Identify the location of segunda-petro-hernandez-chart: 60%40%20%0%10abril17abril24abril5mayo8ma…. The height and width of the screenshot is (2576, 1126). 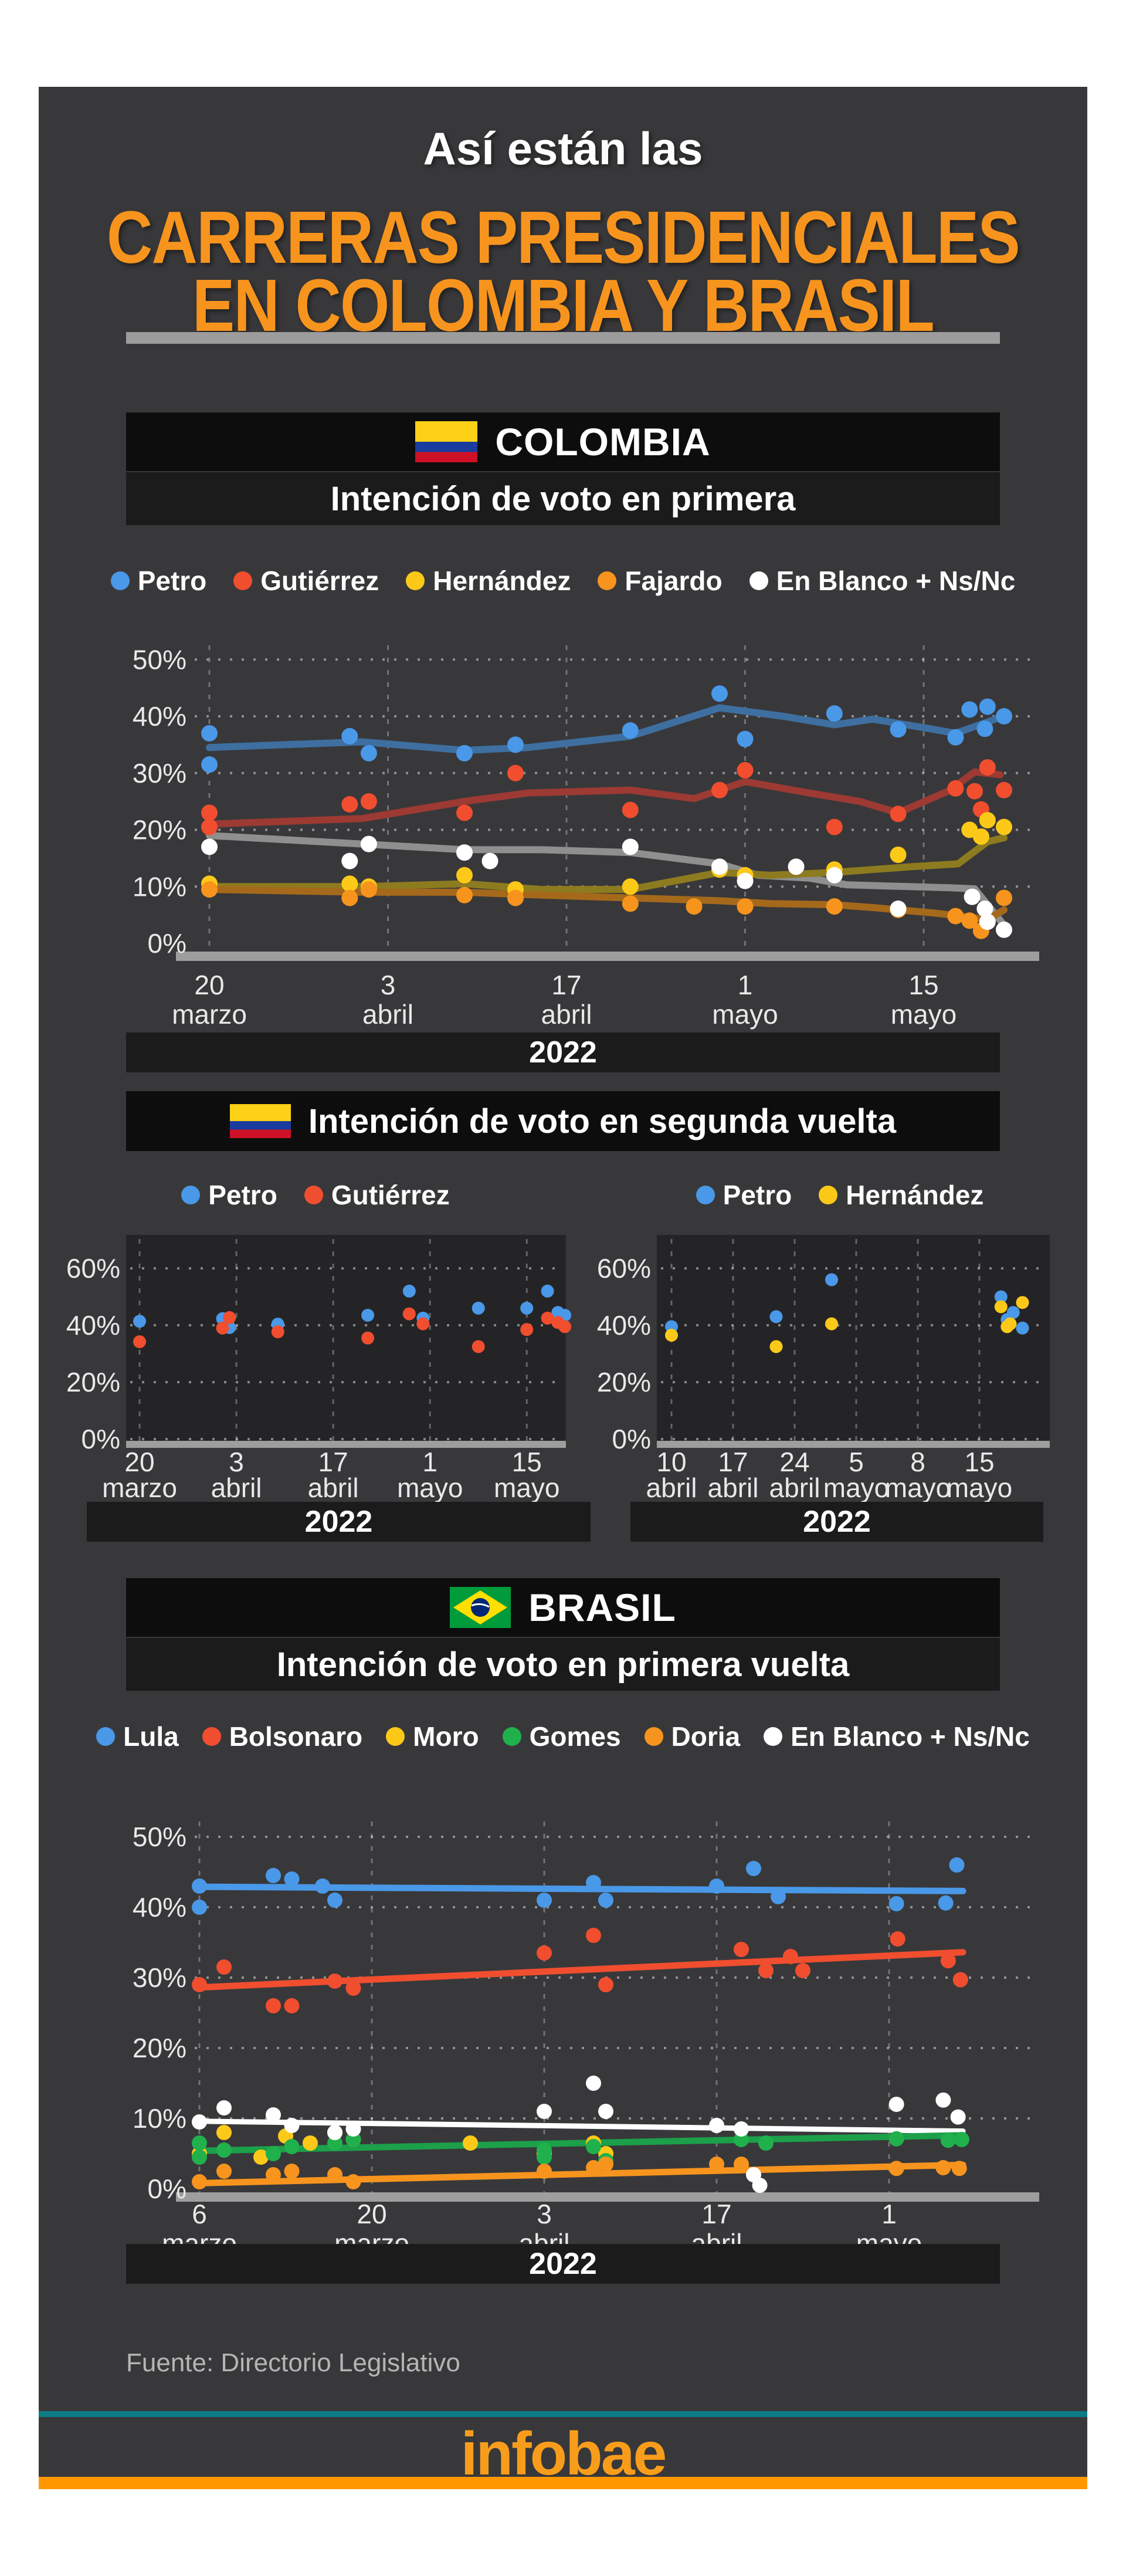
(823, 1369).